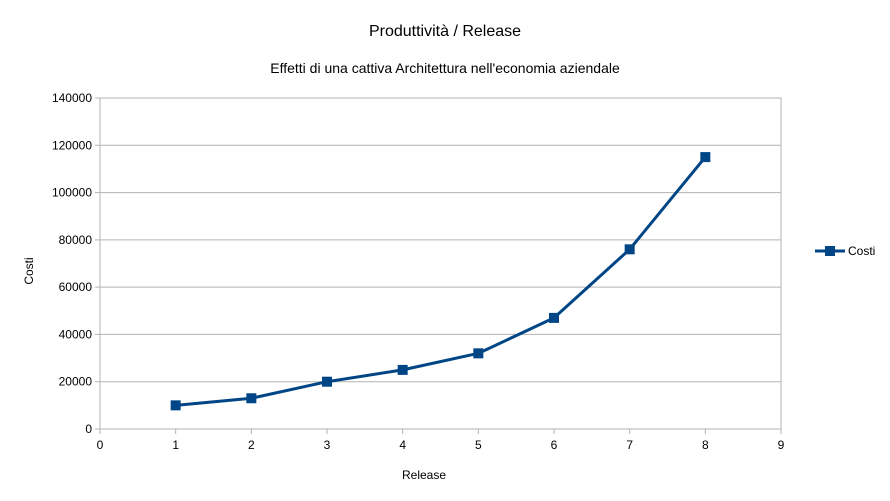 Image resolution: width=890 pixels, height=501 pixels. What do you see at coordinates (705, 445) in the screenshot?
I see `x-tick-label: 8` at bounding box center [705, 445].